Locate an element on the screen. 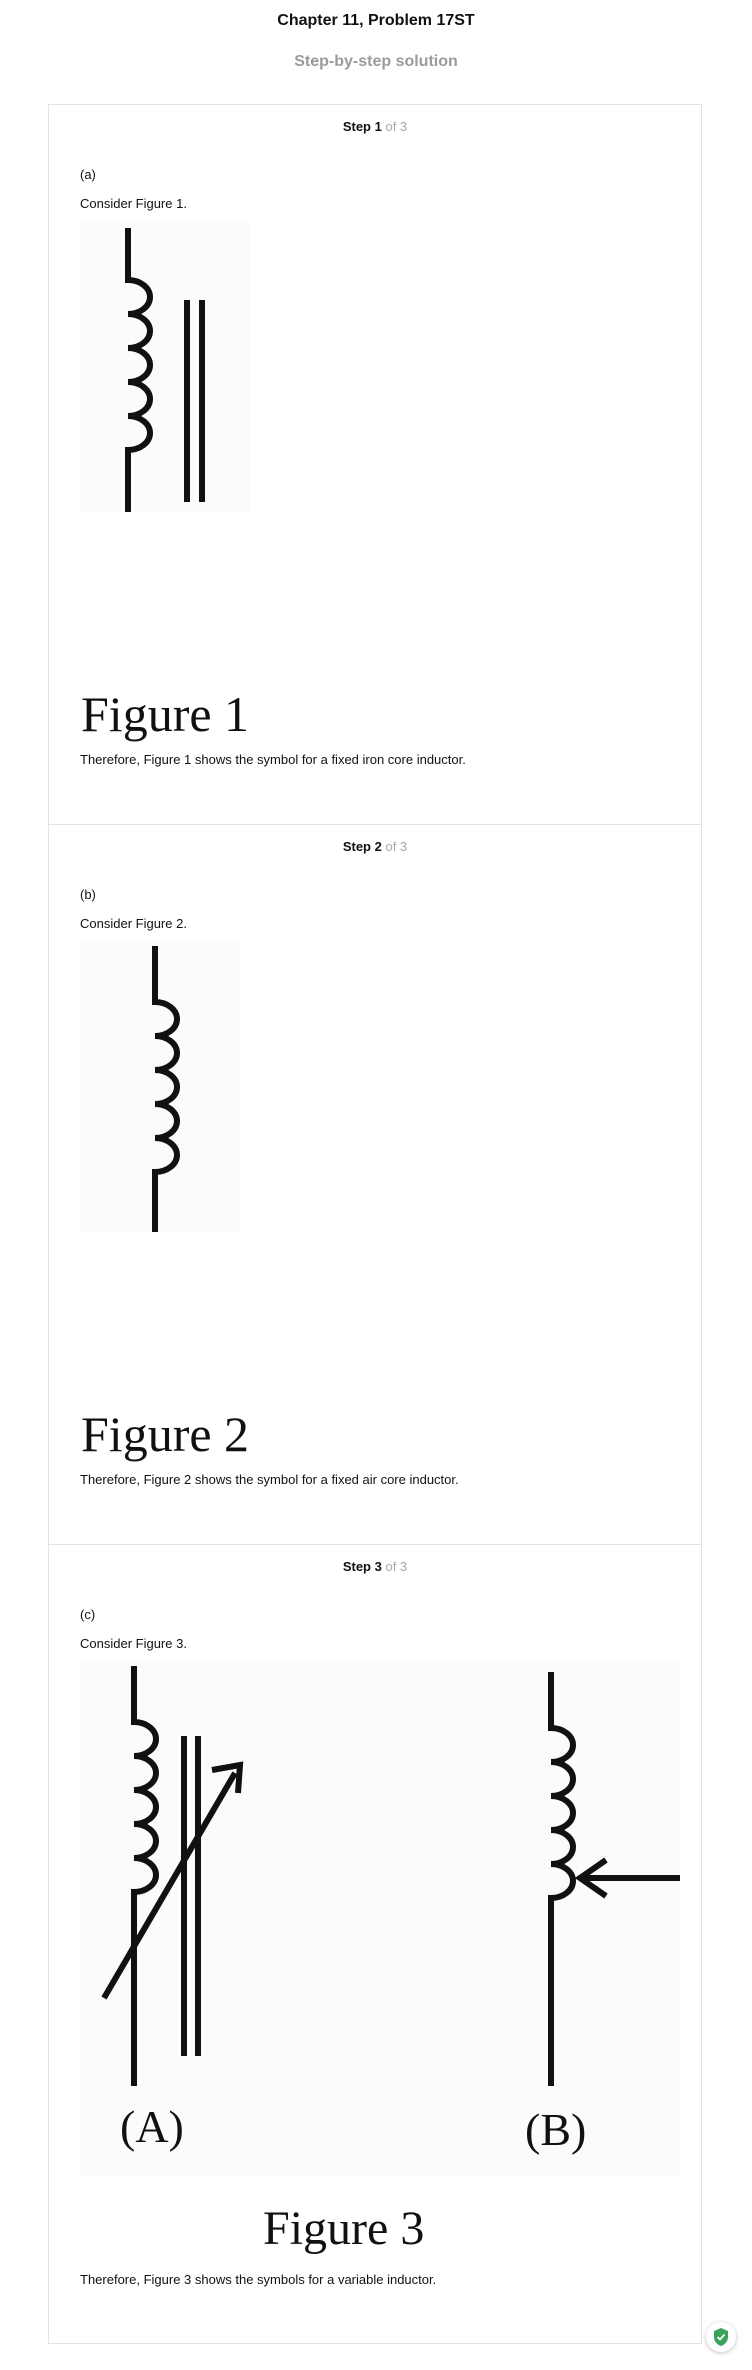  consider-text: Consider Figure 3. is located at coordinates (133, 1643).